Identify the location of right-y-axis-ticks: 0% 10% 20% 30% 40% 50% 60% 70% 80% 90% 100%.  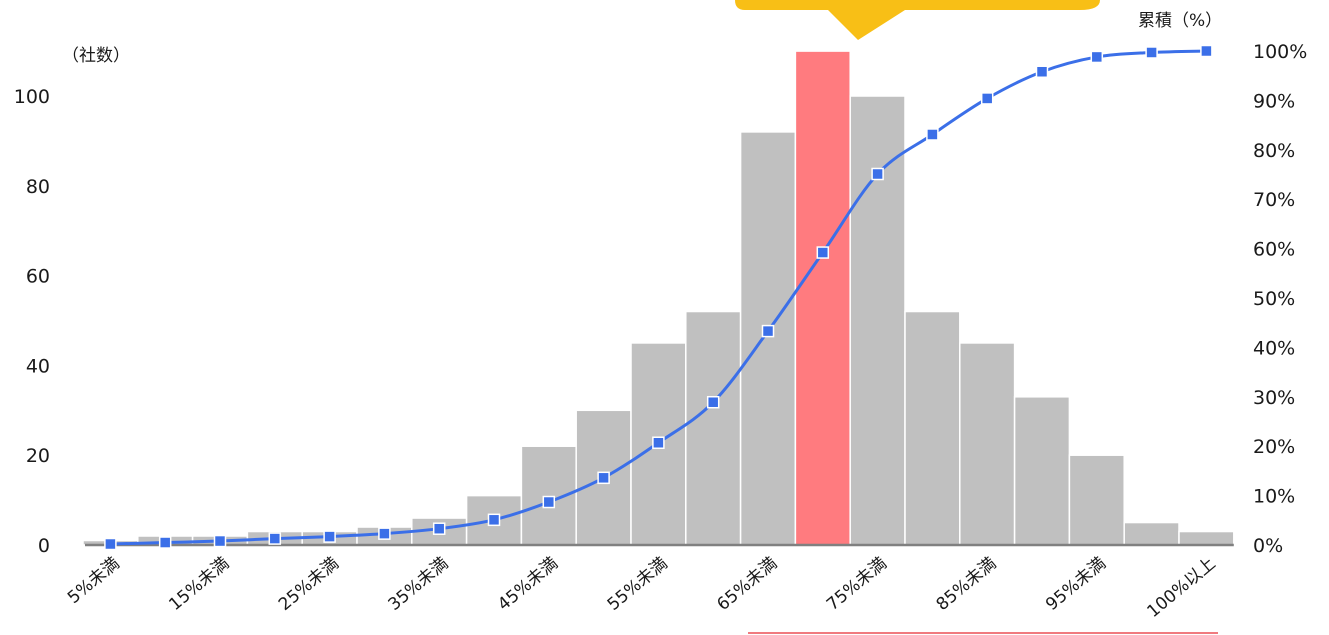
(1280, 299).